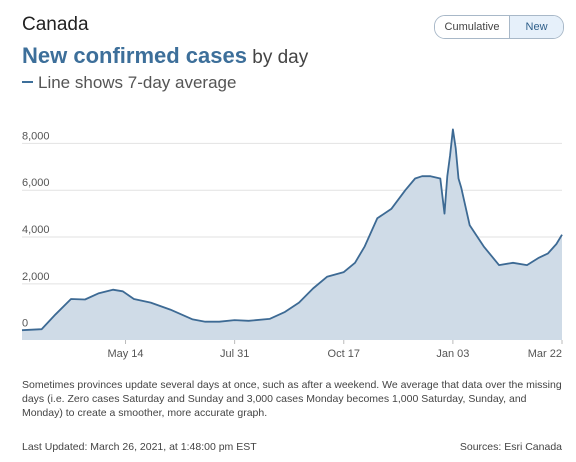 This screenshot has height=462, width=576. I want to click on y-axis: 0 2,000 4,000 6,000 8,000, so click(36, 229).